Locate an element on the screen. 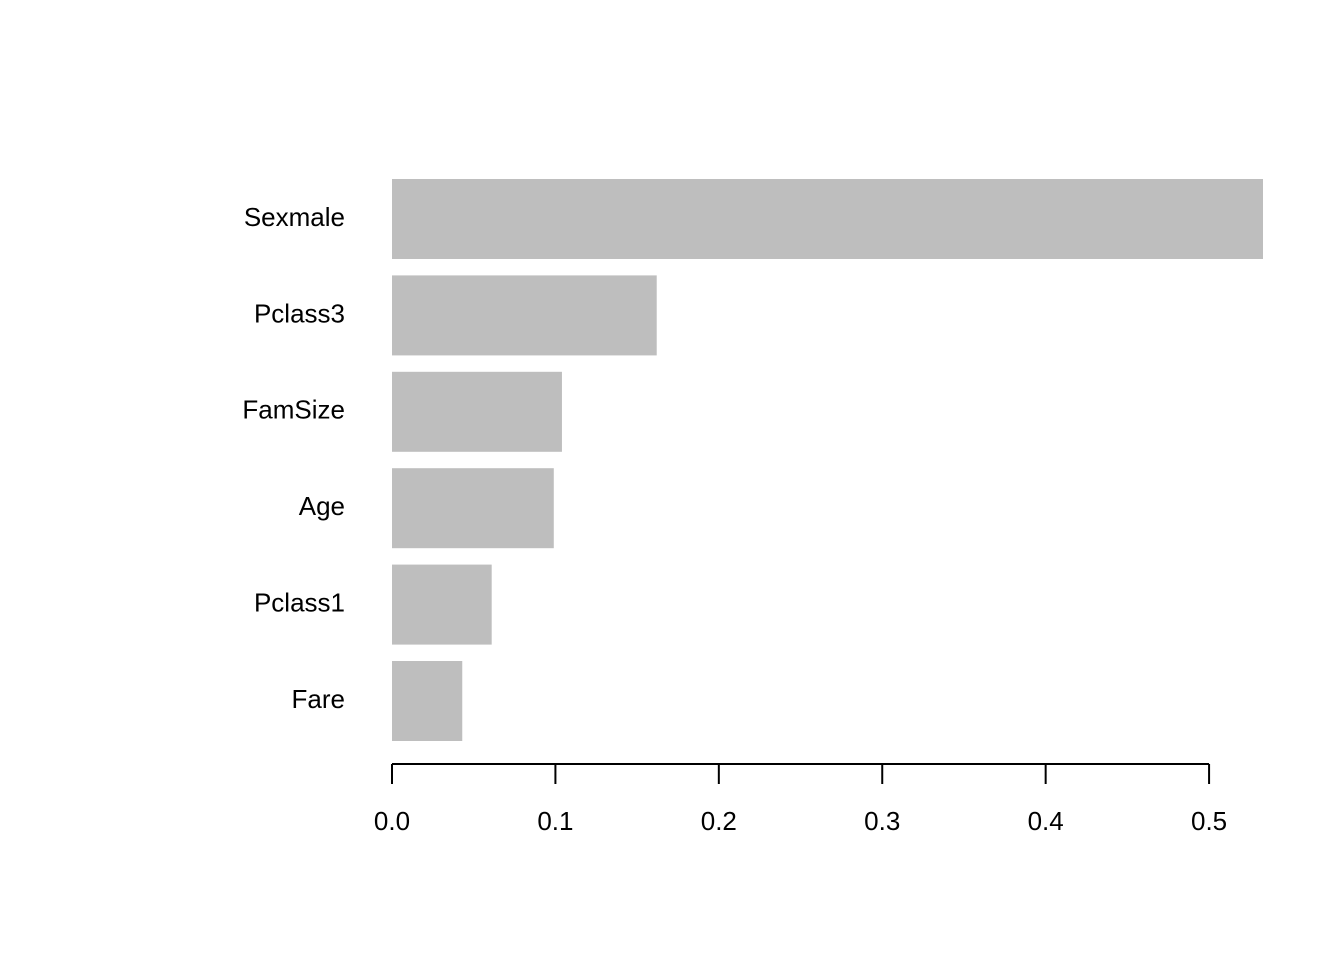 The image size is (1344, 960). y-tick-label: Age is located at coordinates (322, 506).